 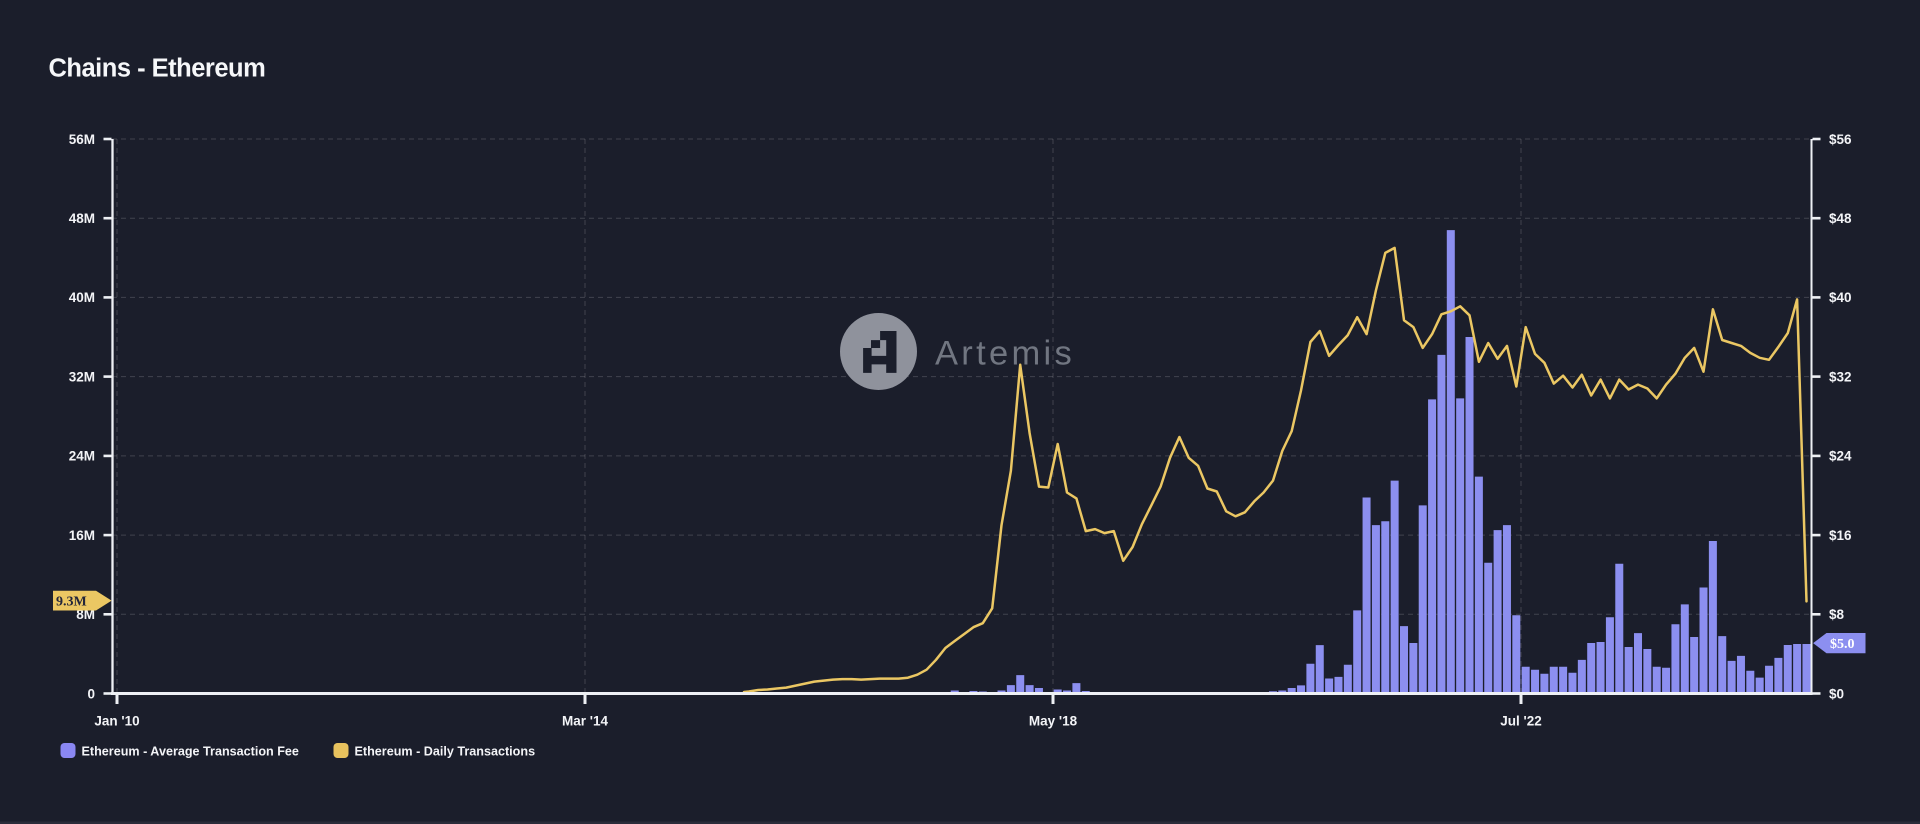 I want to click on svg-text: Artemis, so click(x=1005, y=354).